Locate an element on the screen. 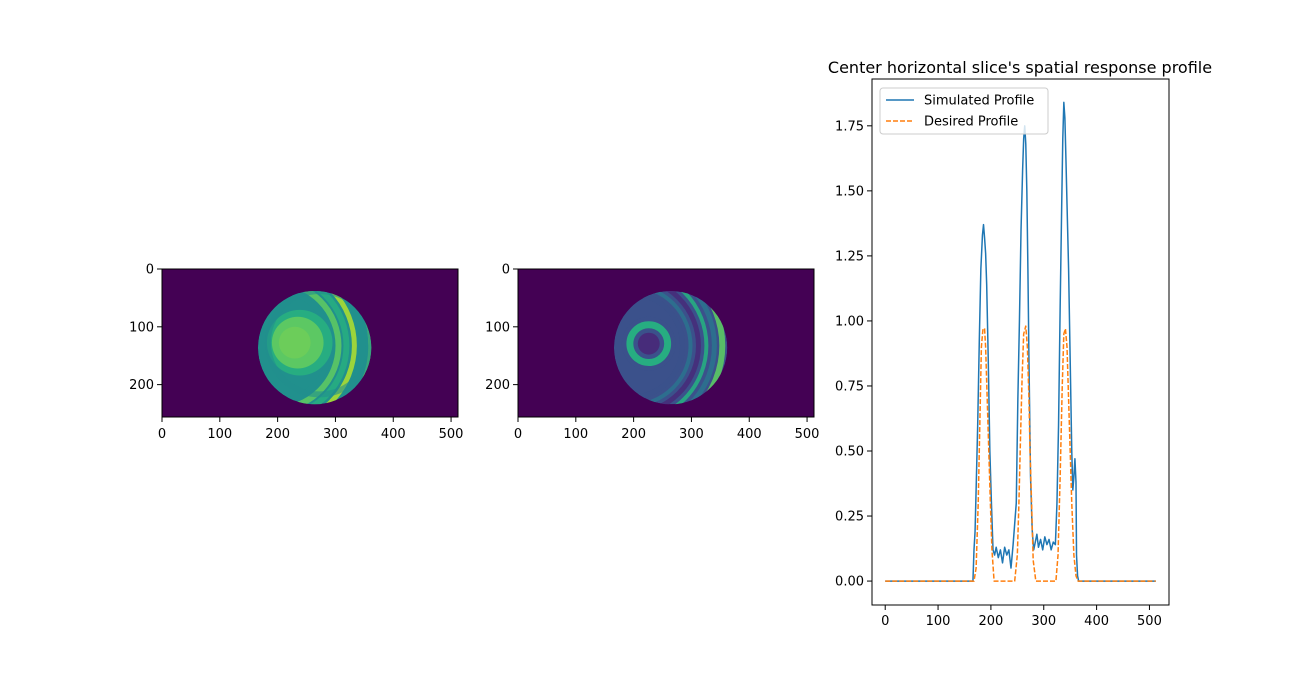 This screenshot has width=1299, height=679. desired-profile-line is located at coordinates (1020, 453).